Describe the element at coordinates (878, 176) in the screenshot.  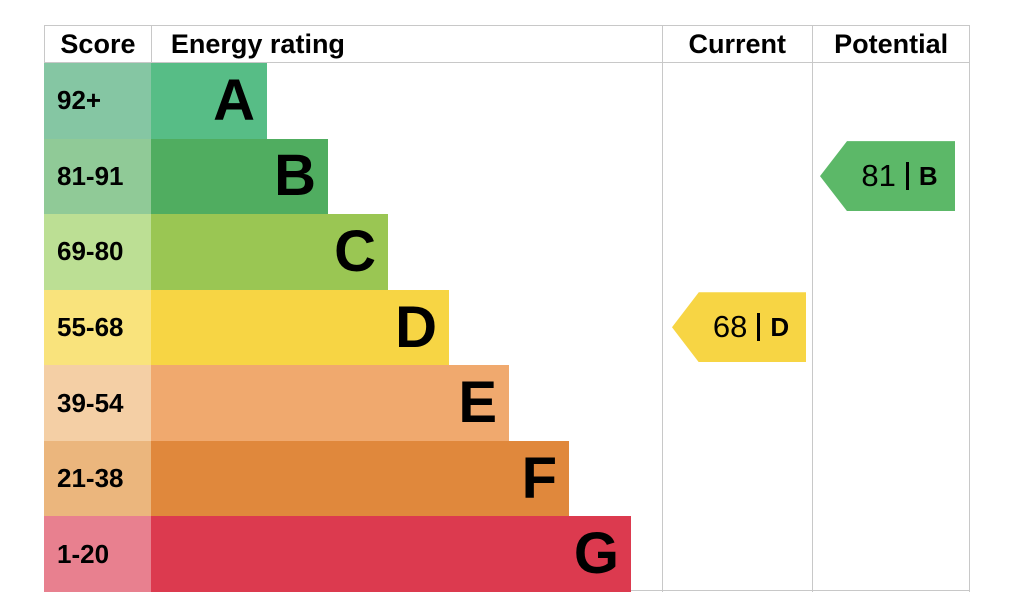
I see `potential-rating-value: 81` at that location.